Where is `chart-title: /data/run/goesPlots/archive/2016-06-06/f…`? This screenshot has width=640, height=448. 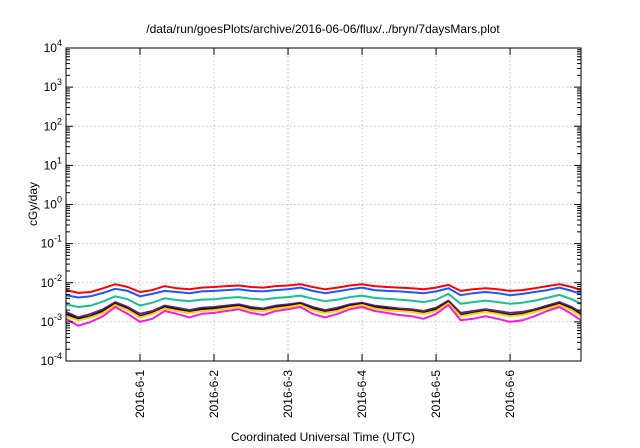
chart-title: /data/run/goesPlots/archive/2016-06-06/f… is located at coordinates (323, 29).